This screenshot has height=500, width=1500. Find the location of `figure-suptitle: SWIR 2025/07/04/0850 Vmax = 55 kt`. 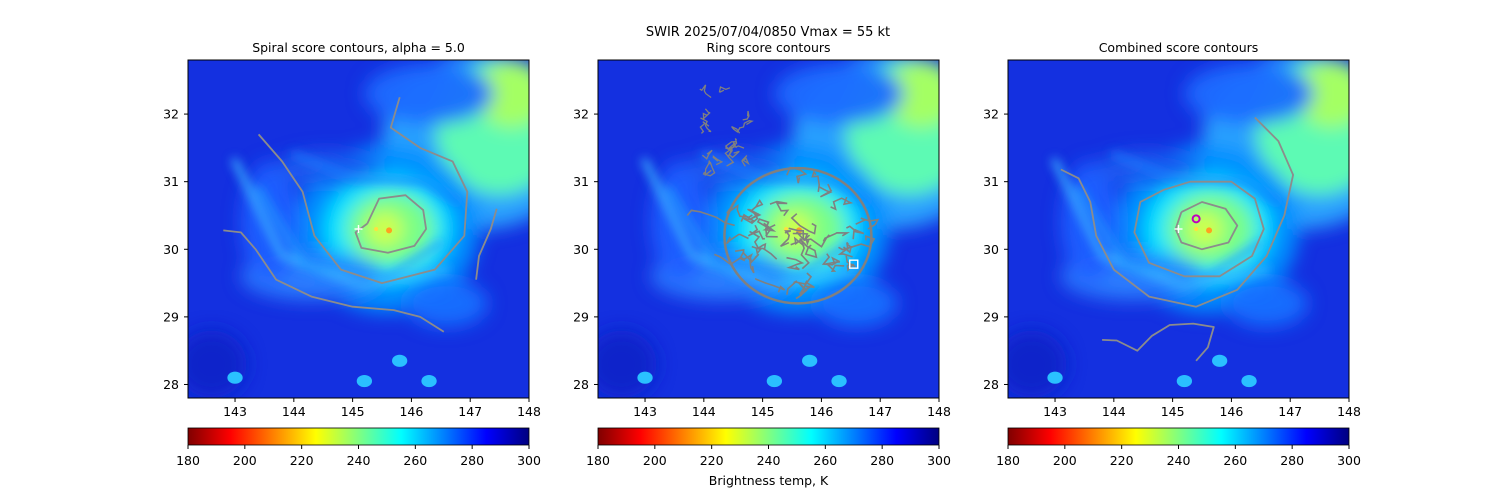

figure-suptitle: SWIR 2025/07/04/0850 Vmax = 55 kt is located at coordinates (768, 32).